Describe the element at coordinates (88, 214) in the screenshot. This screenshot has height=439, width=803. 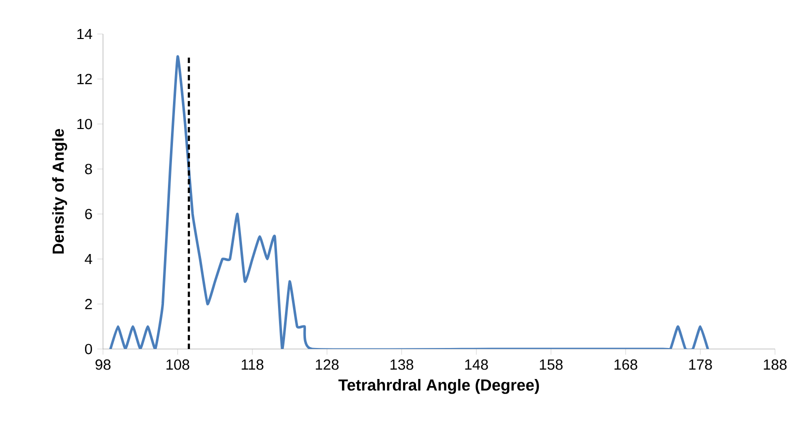
I see `y-tick-label: 6` at that location.